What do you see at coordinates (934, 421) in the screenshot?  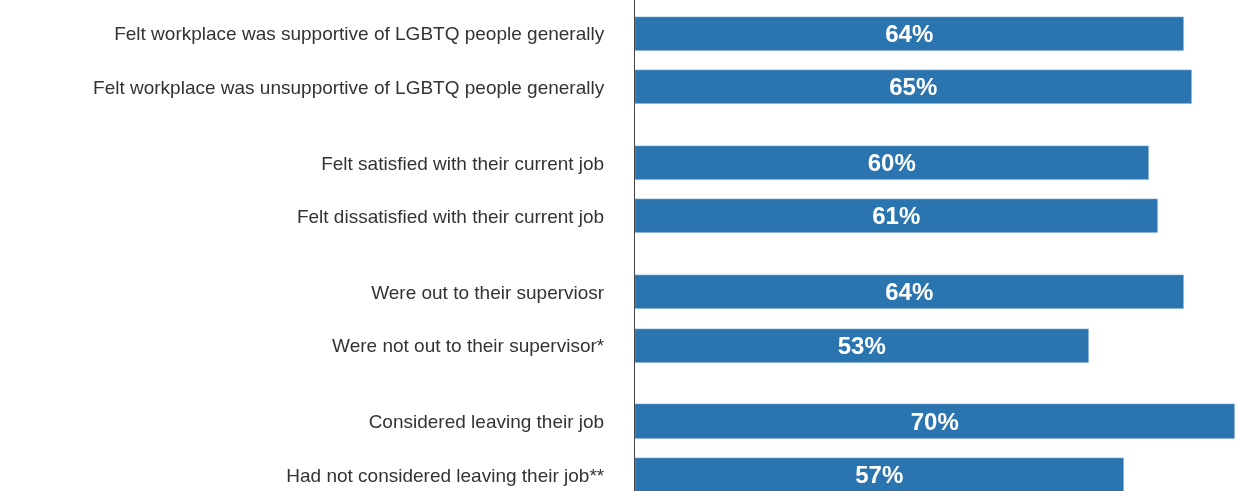 I see `data-label: 70%` at bounding box center [934, 421].